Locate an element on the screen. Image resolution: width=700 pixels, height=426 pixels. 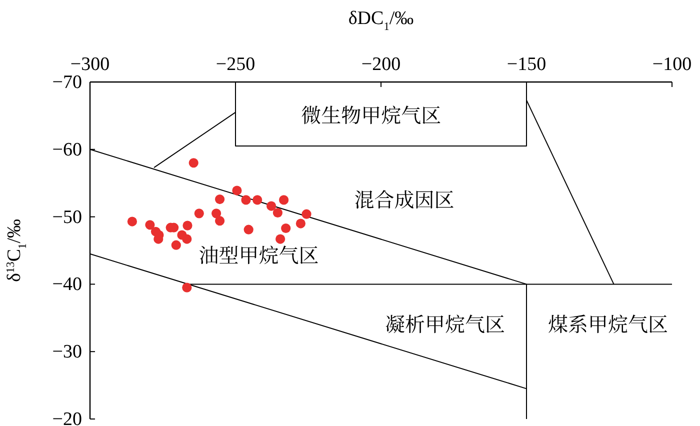
annotation: 混合成因区 is located at coordinates (404, 198).